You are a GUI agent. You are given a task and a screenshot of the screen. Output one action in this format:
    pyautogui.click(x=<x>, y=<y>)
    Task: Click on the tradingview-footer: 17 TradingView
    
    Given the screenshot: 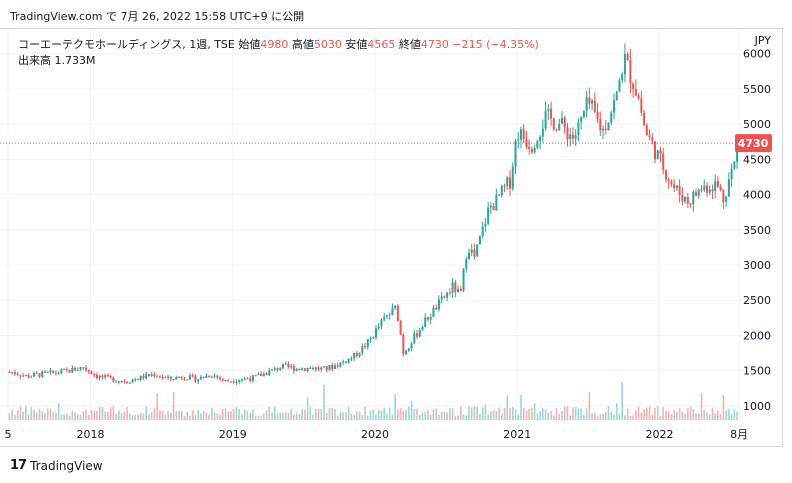 What is the action you would take?
    pyautogui.click(x=56, y=465)
    